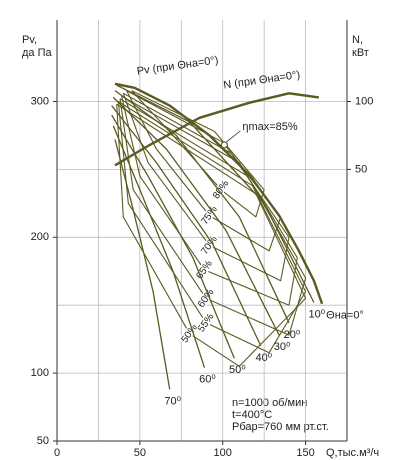 The height and width of the screenshot is (460, 400). I want to click on efficiency-label: 55%, so click(206, 322).